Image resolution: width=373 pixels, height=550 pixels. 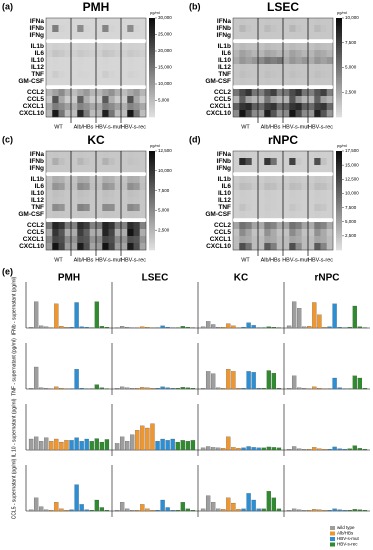 I want to click on group-label: Alb/HBs, so click(x=84, y=260).